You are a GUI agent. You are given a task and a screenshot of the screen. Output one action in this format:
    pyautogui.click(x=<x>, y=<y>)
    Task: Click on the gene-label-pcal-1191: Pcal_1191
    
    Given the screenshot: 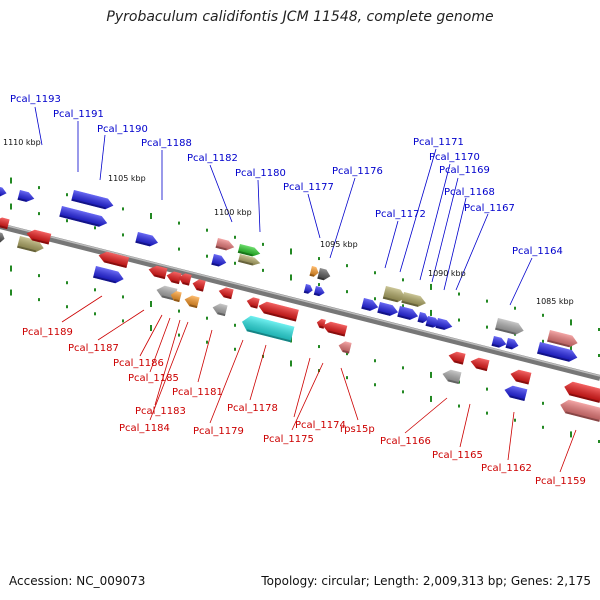 What is the action you would take?
    pyautogui.click(x=78, y=114)
    